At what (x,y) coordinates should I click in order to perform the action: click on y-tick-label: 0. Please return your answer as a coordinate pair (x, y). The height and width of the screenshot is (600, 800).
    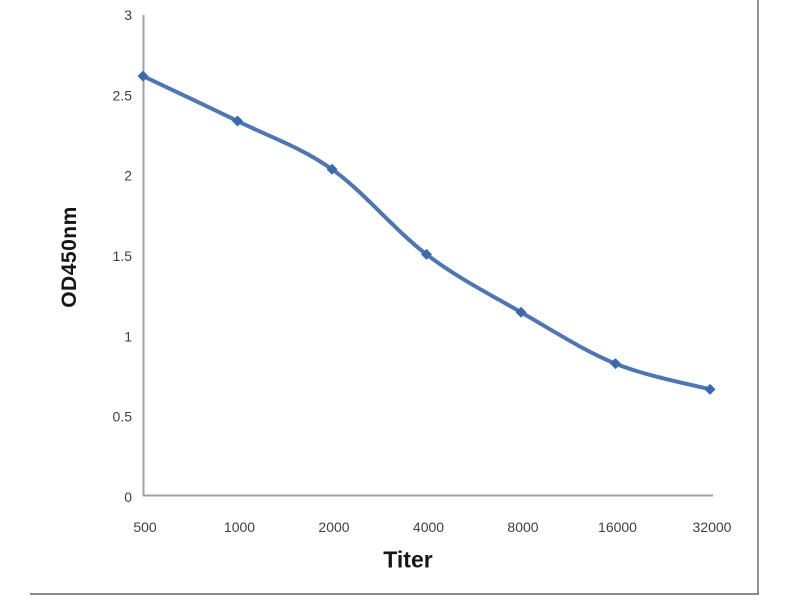
    Looking at the image, I should click on (128, 497).